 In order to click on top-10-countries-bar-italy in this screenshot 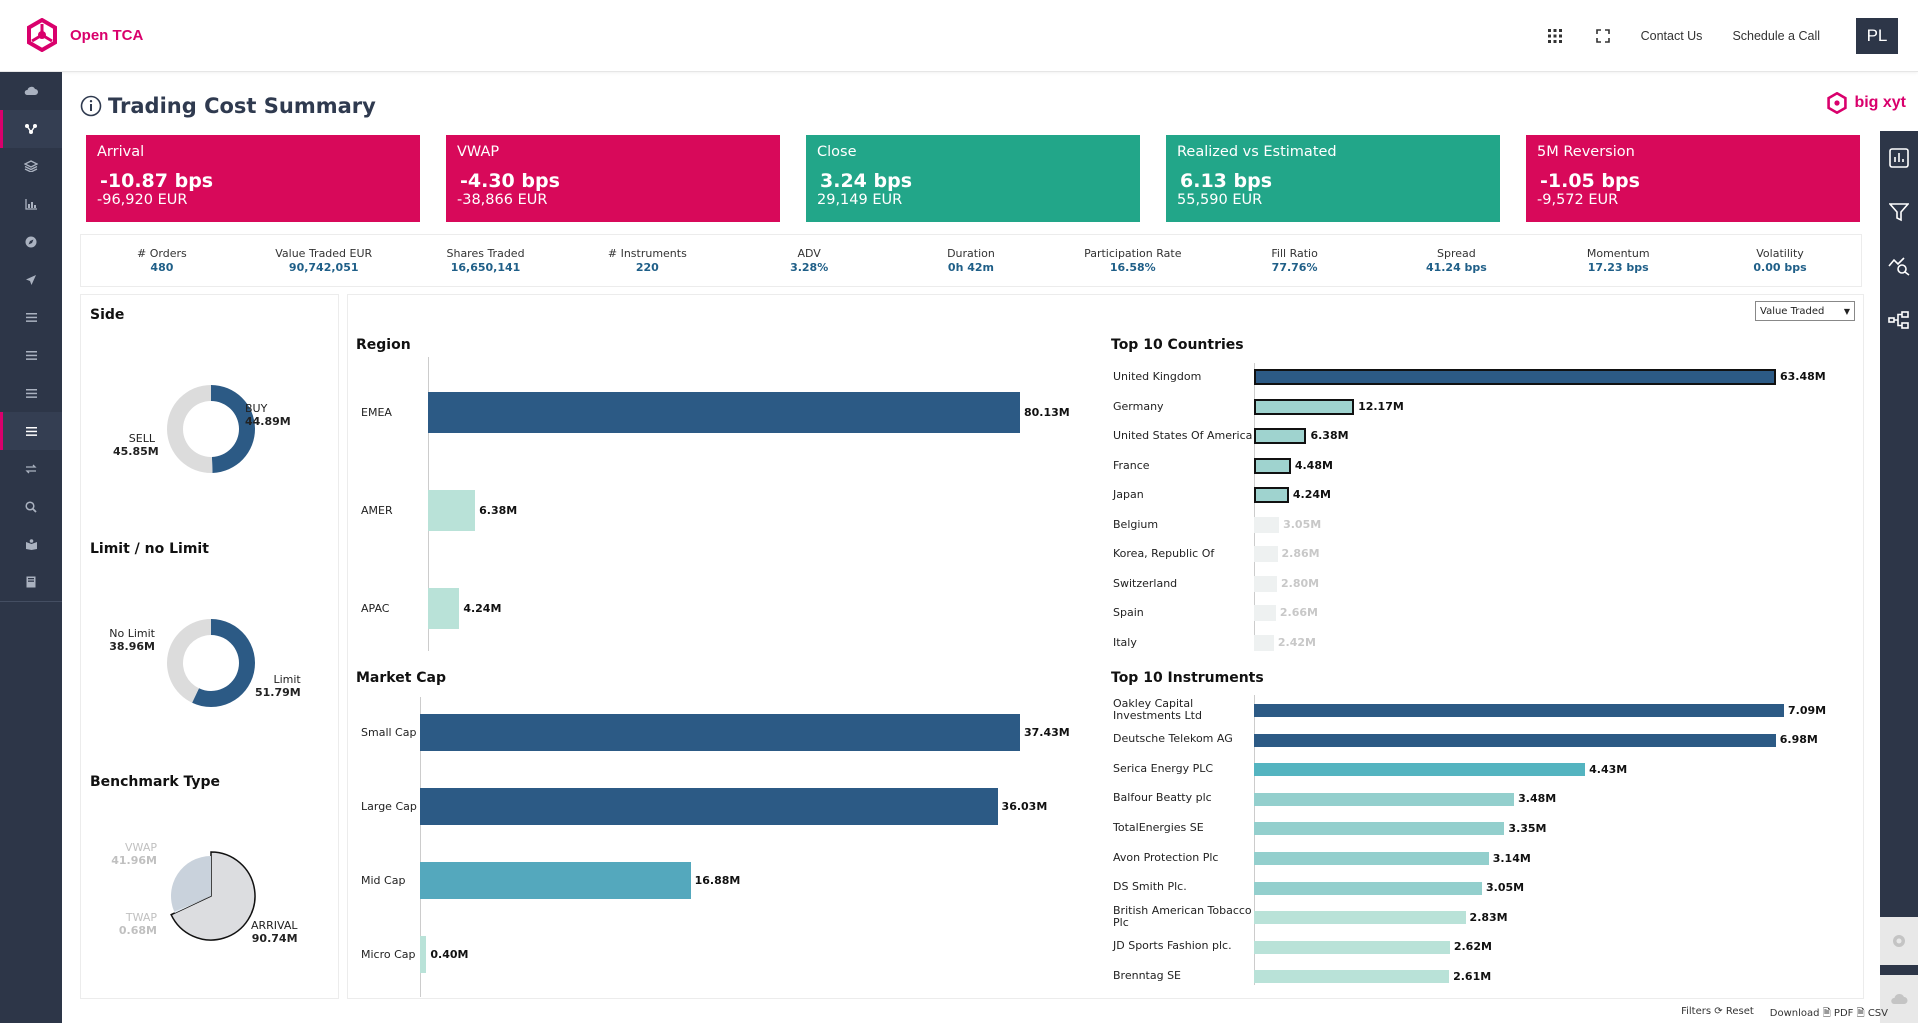, I will do `click(1264, 642)`.